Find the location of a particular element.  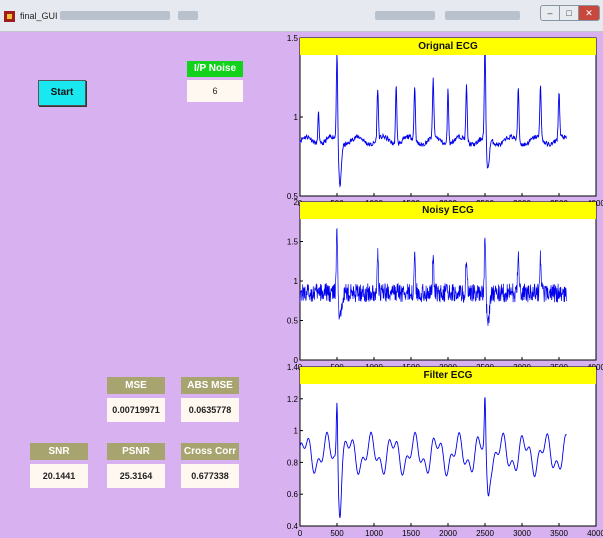

cross-corr-label: Cross Corr is located at coordinates (210, 451).